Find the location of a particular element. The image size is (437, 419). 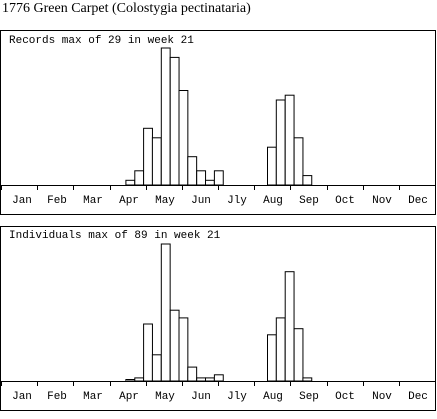

panel-title: Individuals max of 89 in week 21 is located at coordinates (115, 236).